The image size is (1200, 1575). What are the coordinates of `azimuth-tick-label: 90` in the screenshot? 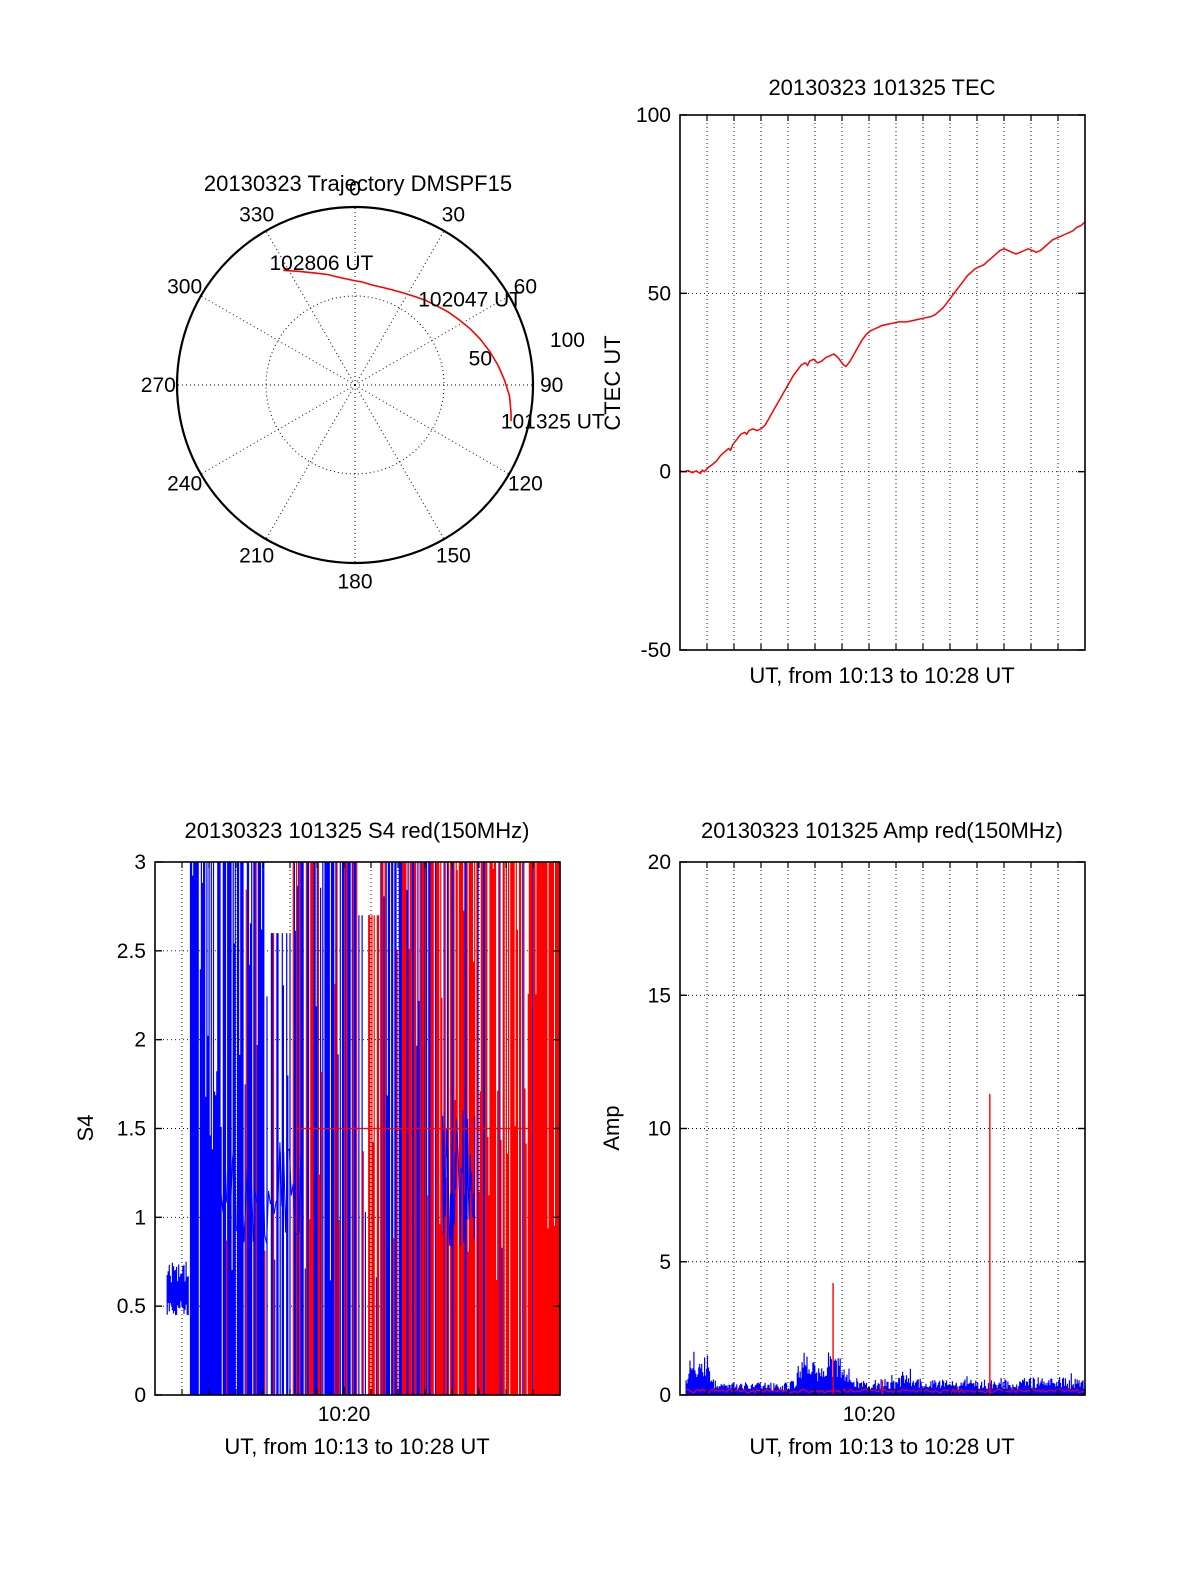 It's located at (551, 385).